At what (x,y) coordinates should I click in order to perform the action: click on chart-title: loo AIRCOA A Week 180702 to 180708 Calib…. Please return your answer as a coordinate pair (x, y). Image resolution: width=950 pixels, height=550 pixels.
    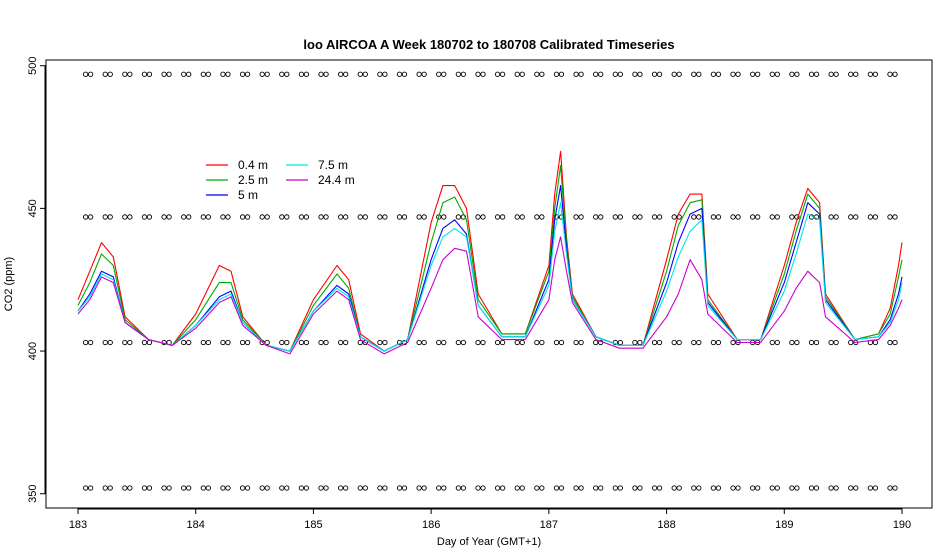
    Looking at the image, I should click on (488, 44).